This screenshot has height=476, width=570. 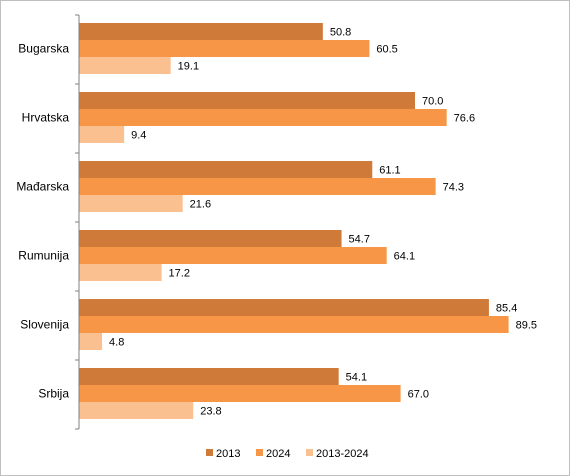 I want to click on data-label: 9.4, so click(x=138, y=136).